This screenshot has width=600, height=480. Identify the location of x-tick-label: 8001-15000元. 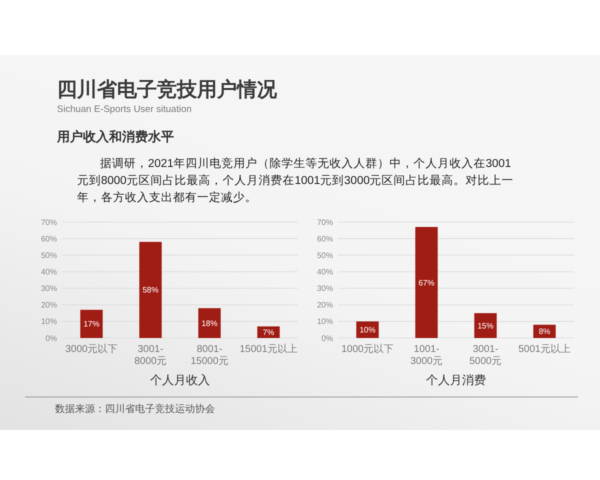
(209, 355).